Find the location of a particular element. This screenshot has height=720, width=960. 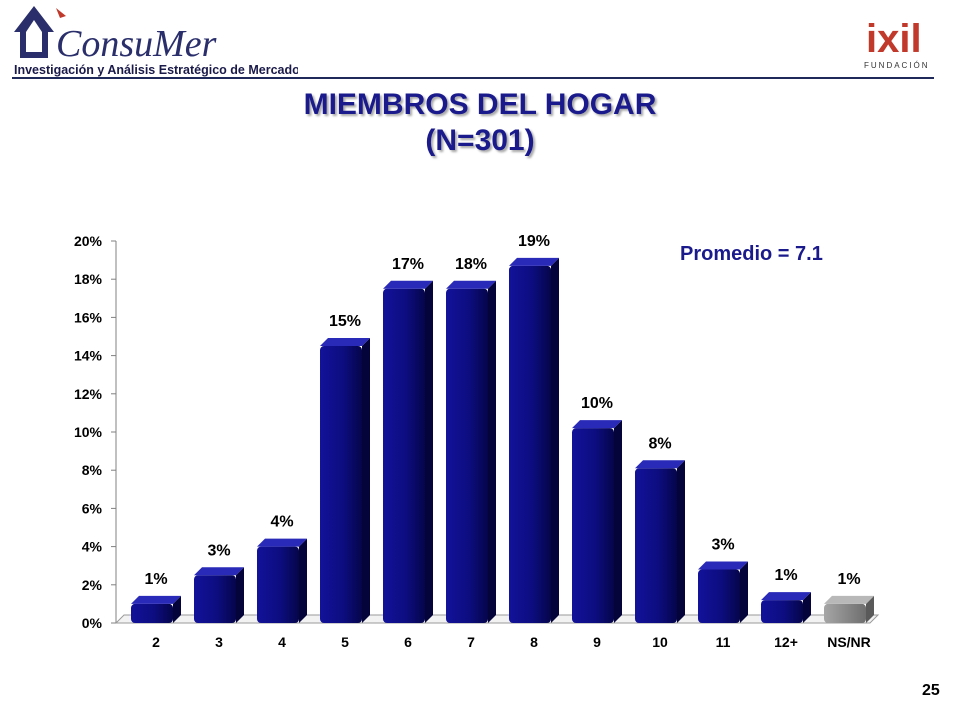

logo-brand-name: ConsuMer is located at coordinates (136, 44).